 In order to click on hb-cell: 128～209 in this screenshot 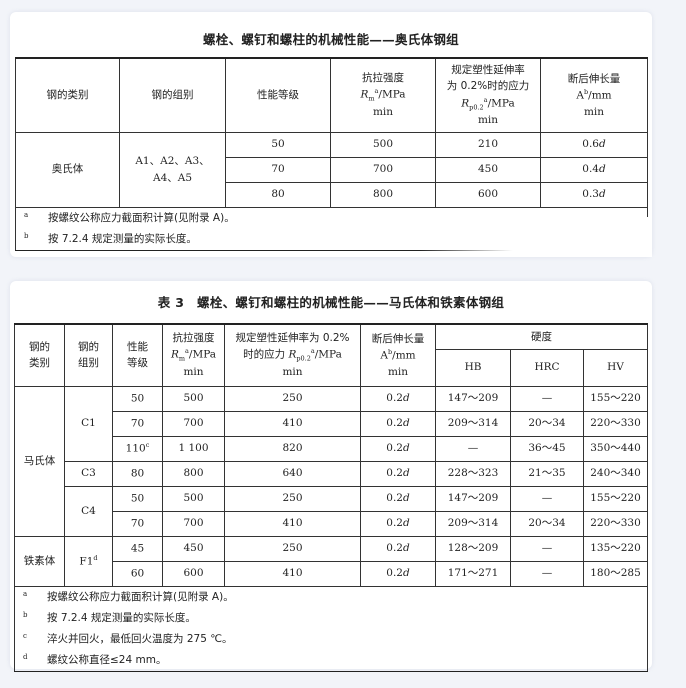, I will do `click(473, 548)`.